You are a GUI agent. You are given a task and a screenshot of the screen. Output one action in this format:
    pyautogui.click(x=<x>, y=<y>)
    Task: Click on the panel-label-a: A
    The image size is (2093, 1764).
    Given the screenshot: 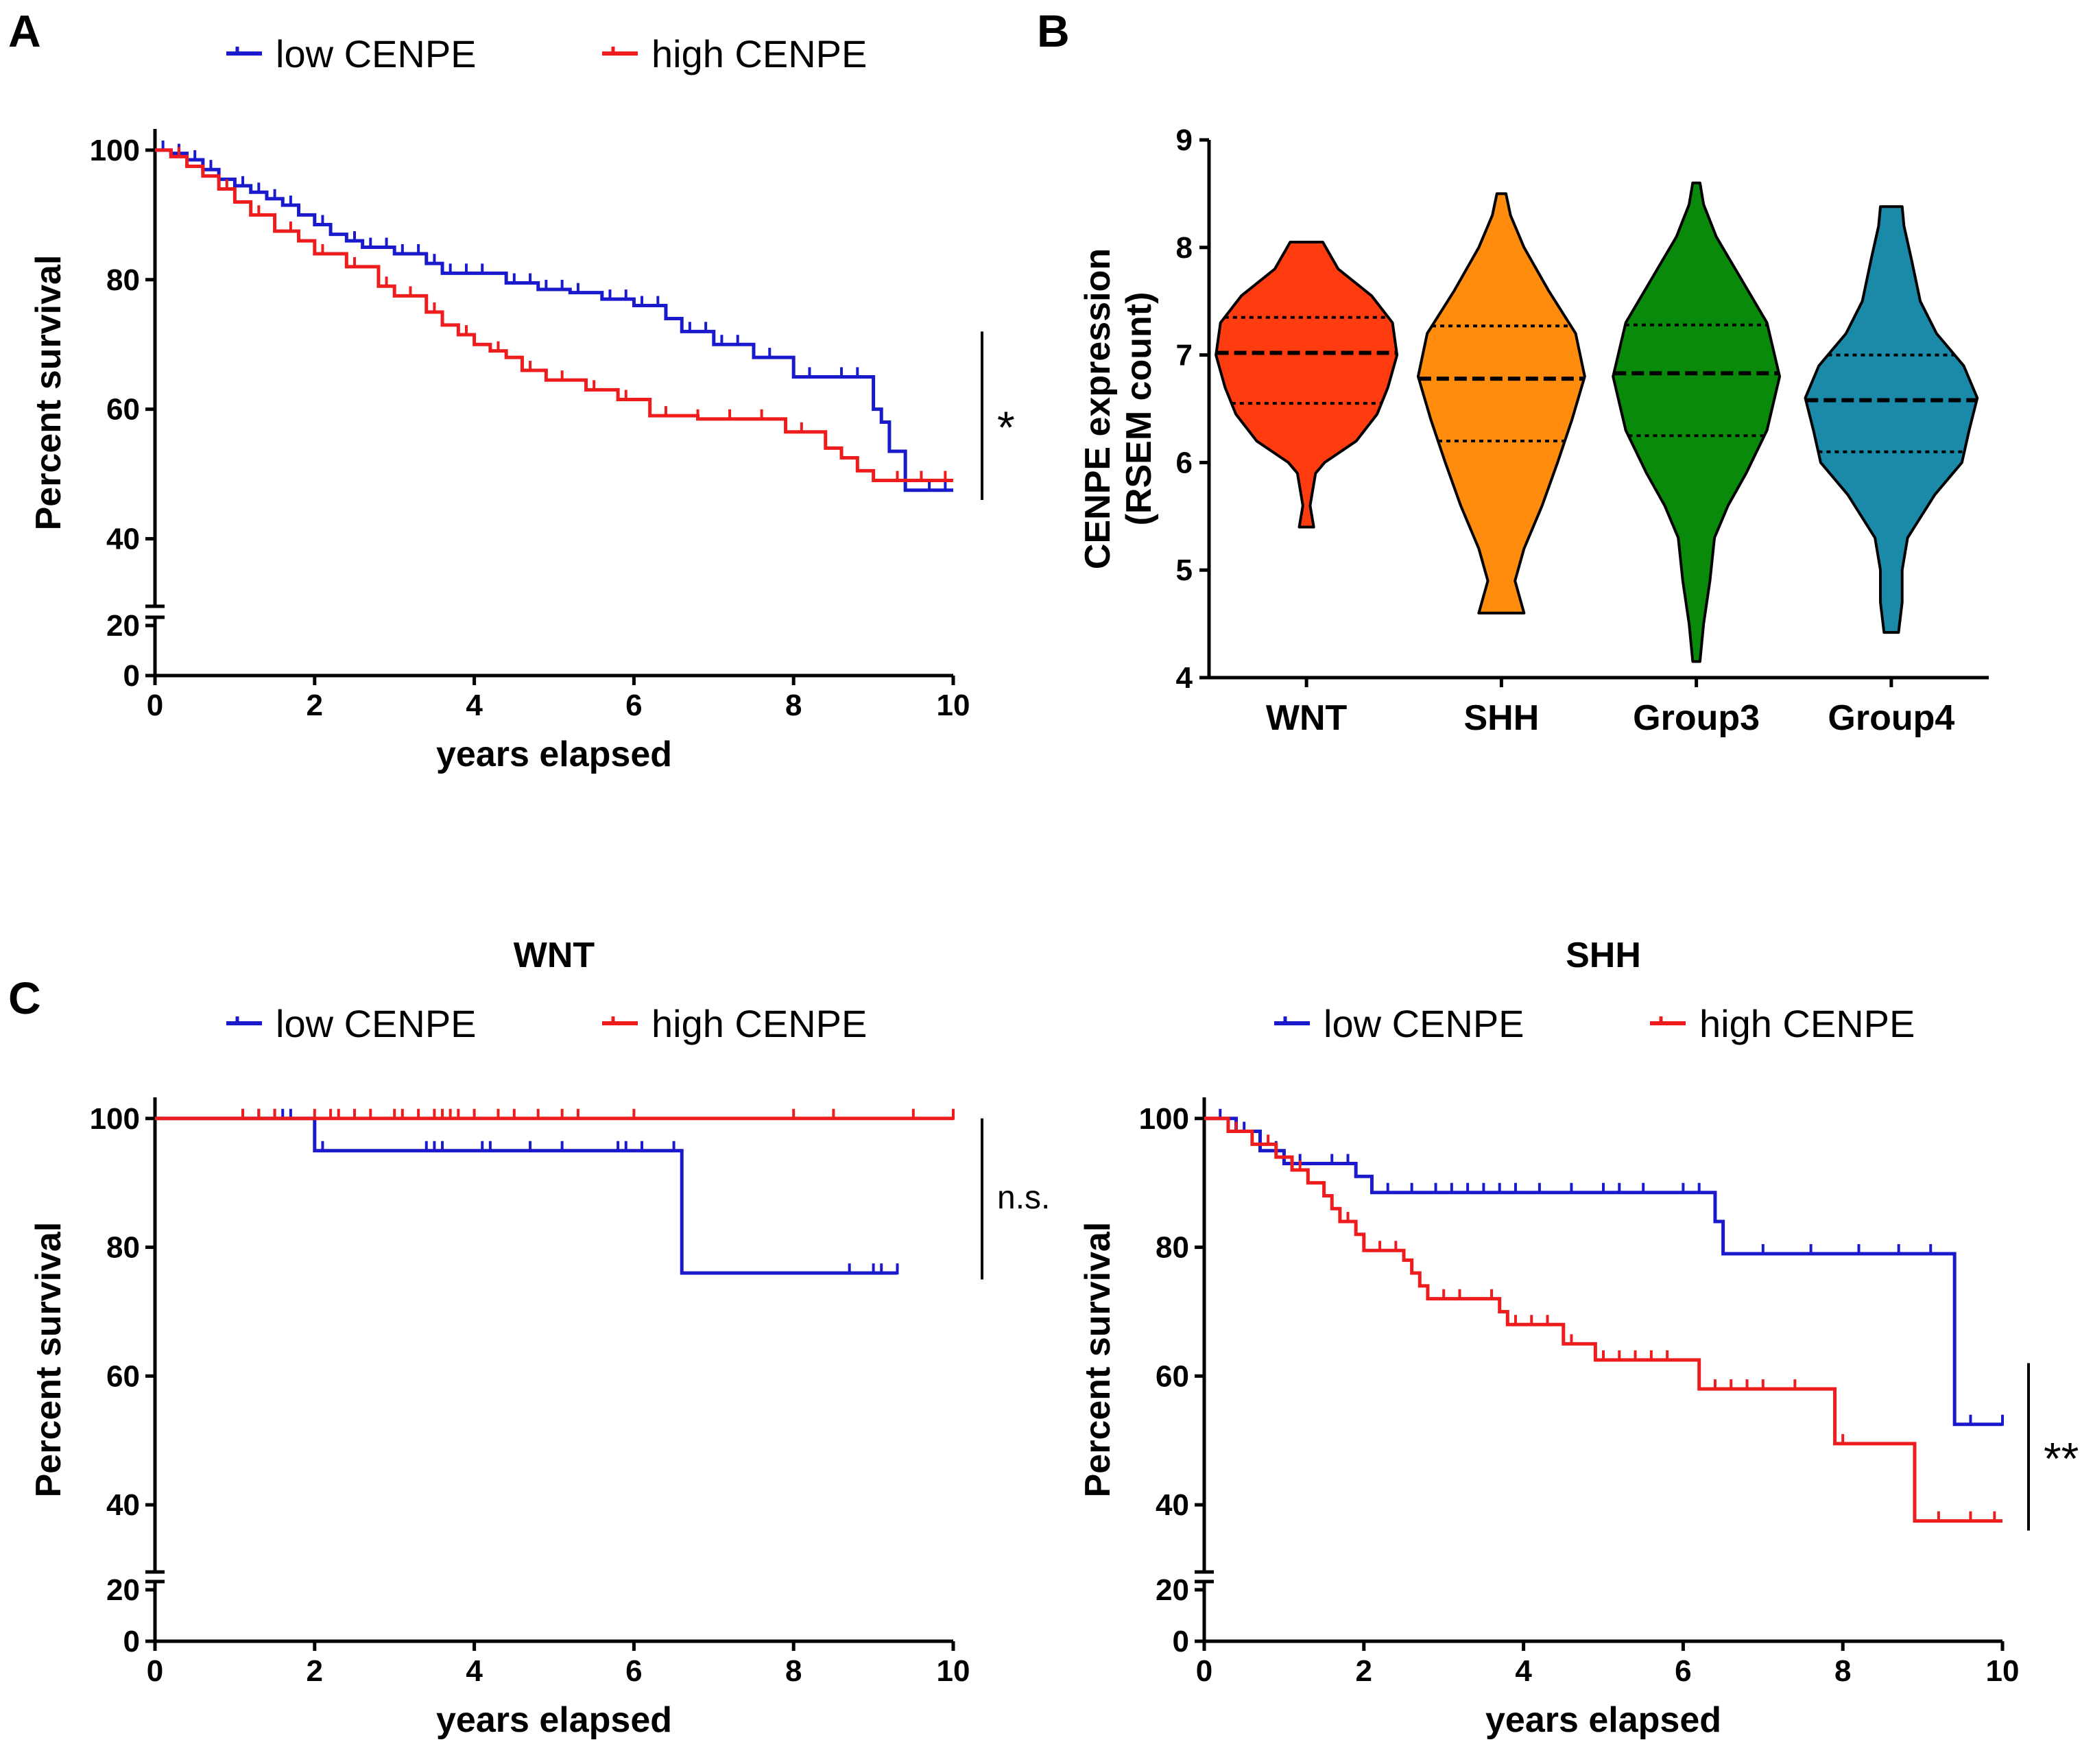 What is the action you would take?
    pyautogui.click(x=24, y=30)
    